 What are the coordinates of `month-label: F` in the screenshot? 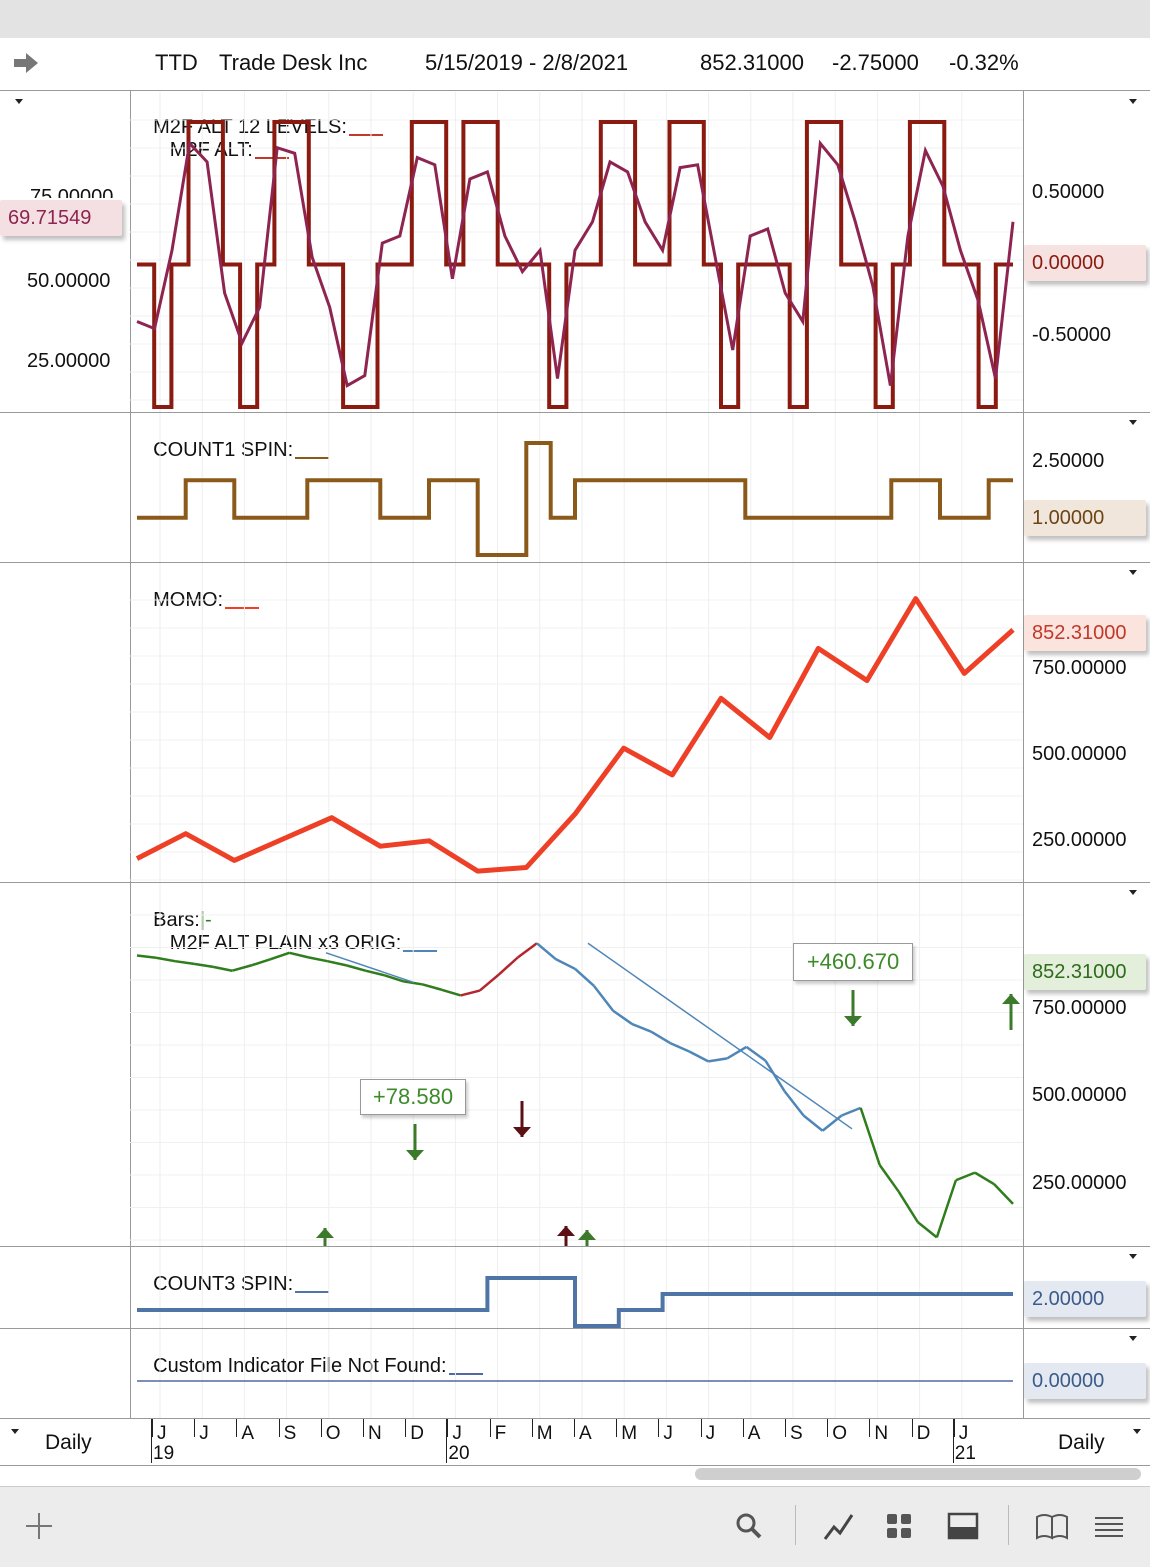 It's located at (500, 1433).